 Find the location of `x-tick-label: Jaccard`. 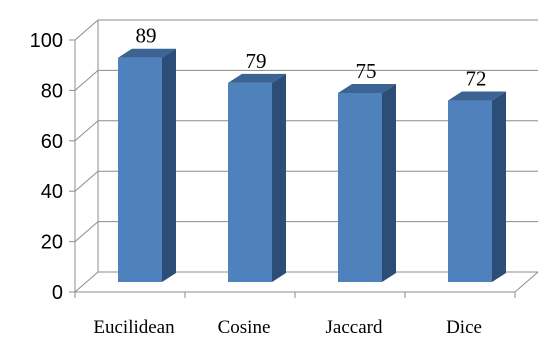

x-tick-label: Jaccard is located at coordinates (354, 327).